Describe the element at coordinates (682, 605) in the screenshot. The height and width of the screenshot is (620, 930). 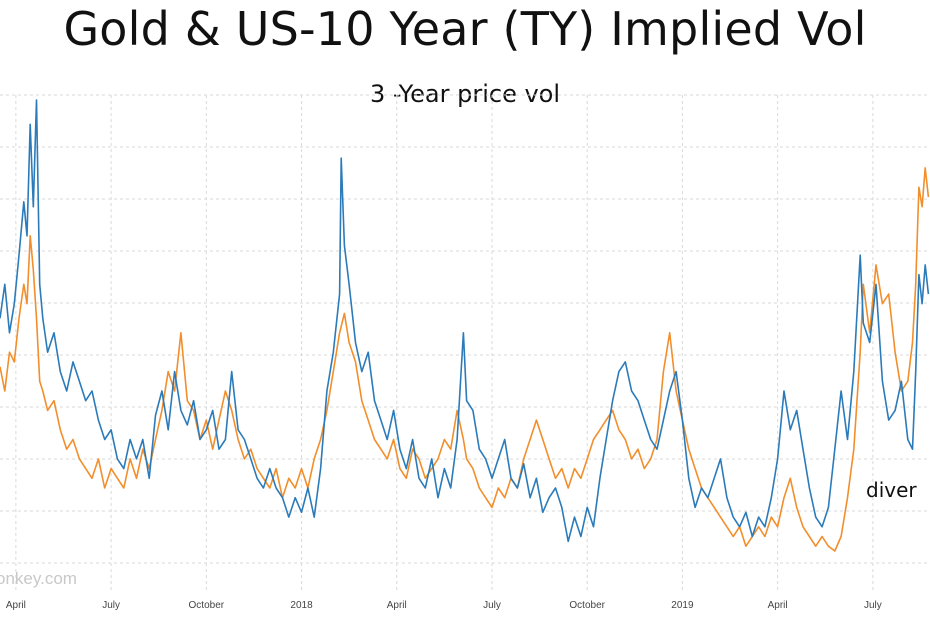
I see `x-tick-label: 2019` at that location.